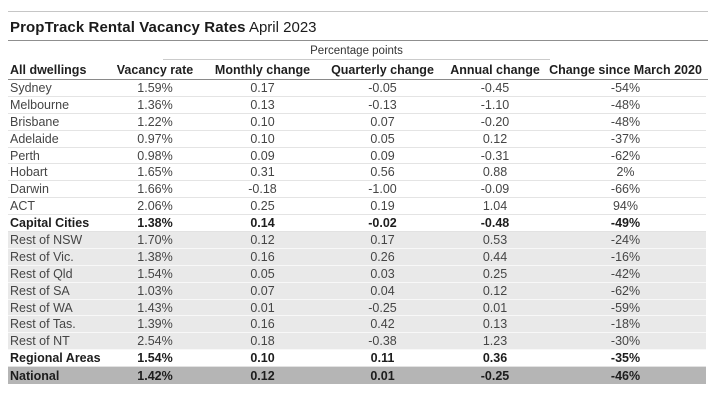 This screenshot has width=720, height=404. I want to click on value-cell: -46%, so click(625, 375).